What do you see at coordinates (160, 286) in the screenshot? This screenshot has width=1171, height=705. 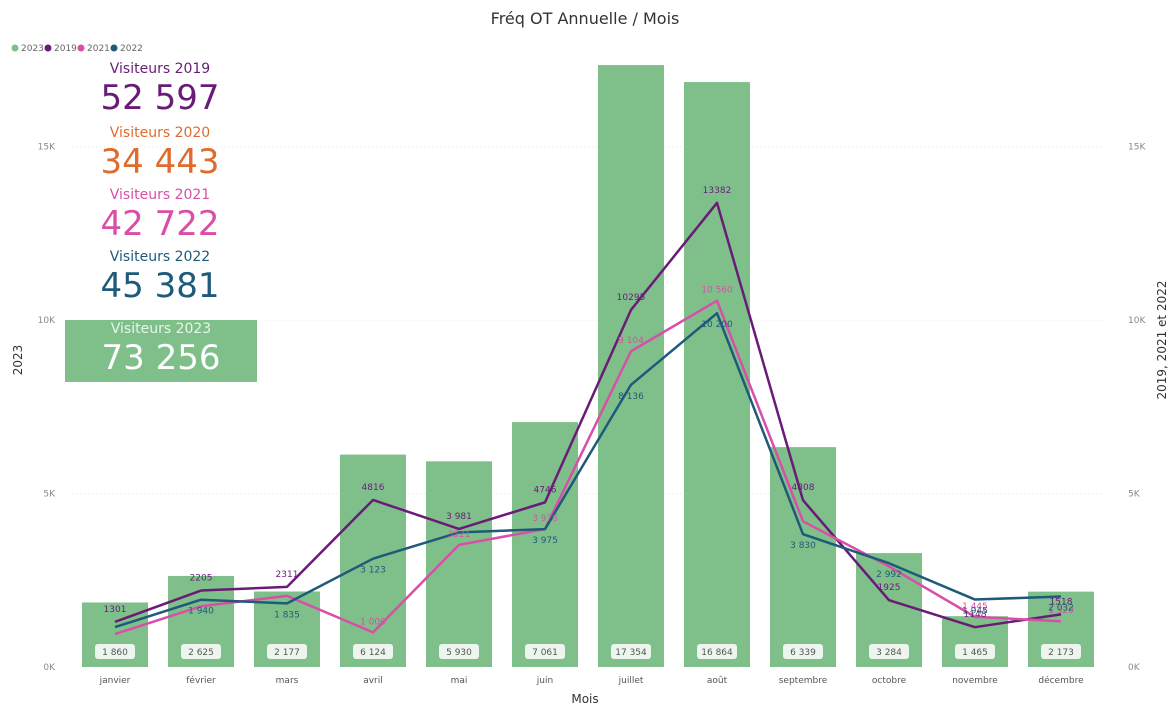 I see `kpi-2022-value: 45 381` at bounding box center [160, 286].